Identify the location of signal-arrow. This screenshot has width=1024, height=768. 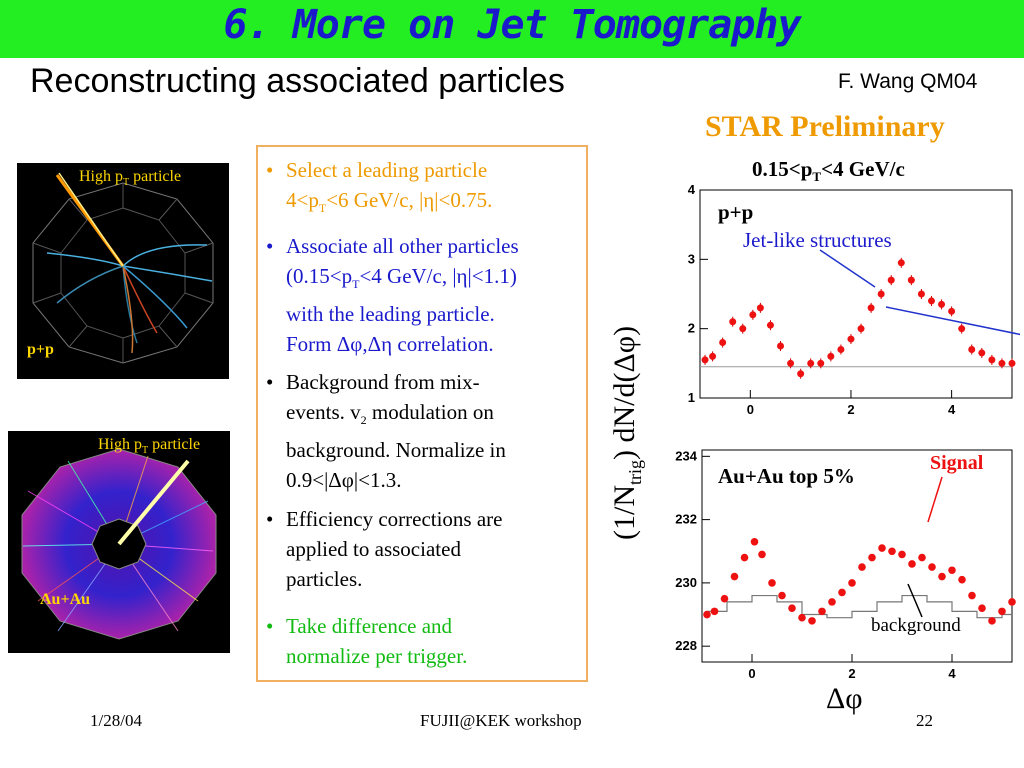
(935, 499).